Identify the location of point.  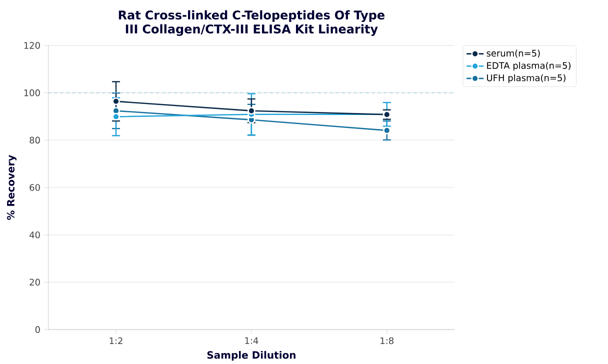
(252, 111).